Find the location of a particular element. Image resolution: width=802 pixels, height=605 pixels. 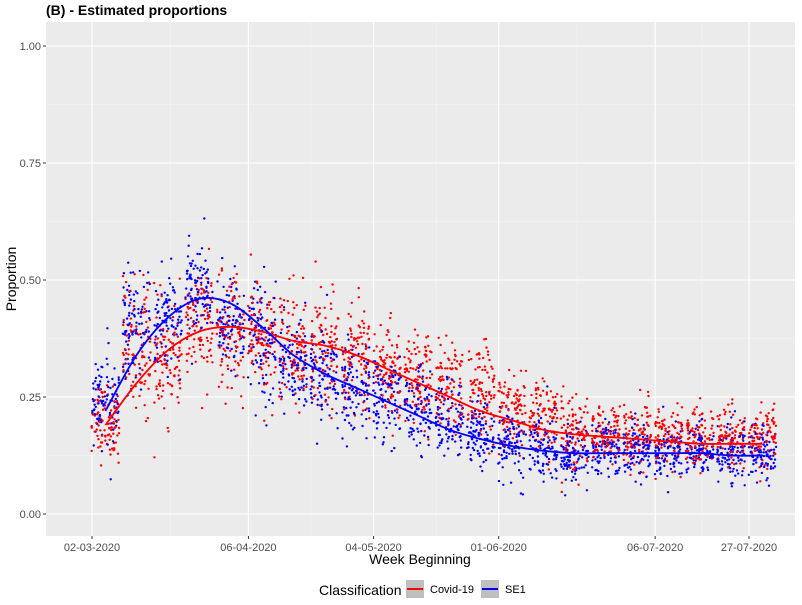

legend-title: Classification is located at coordinates (360, 590).